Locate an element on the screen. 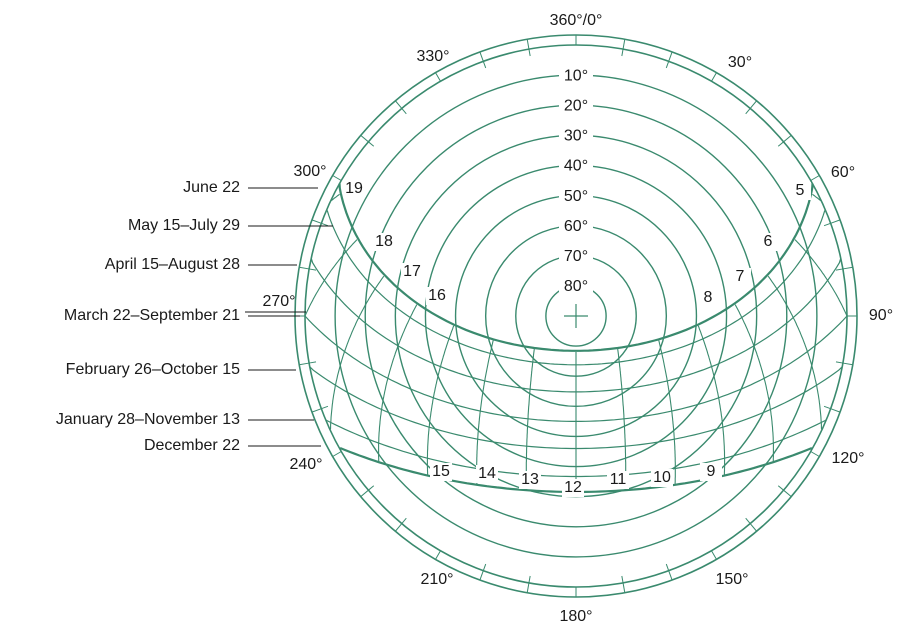  altitude-label: 50° is located at coordinates (576, 196).